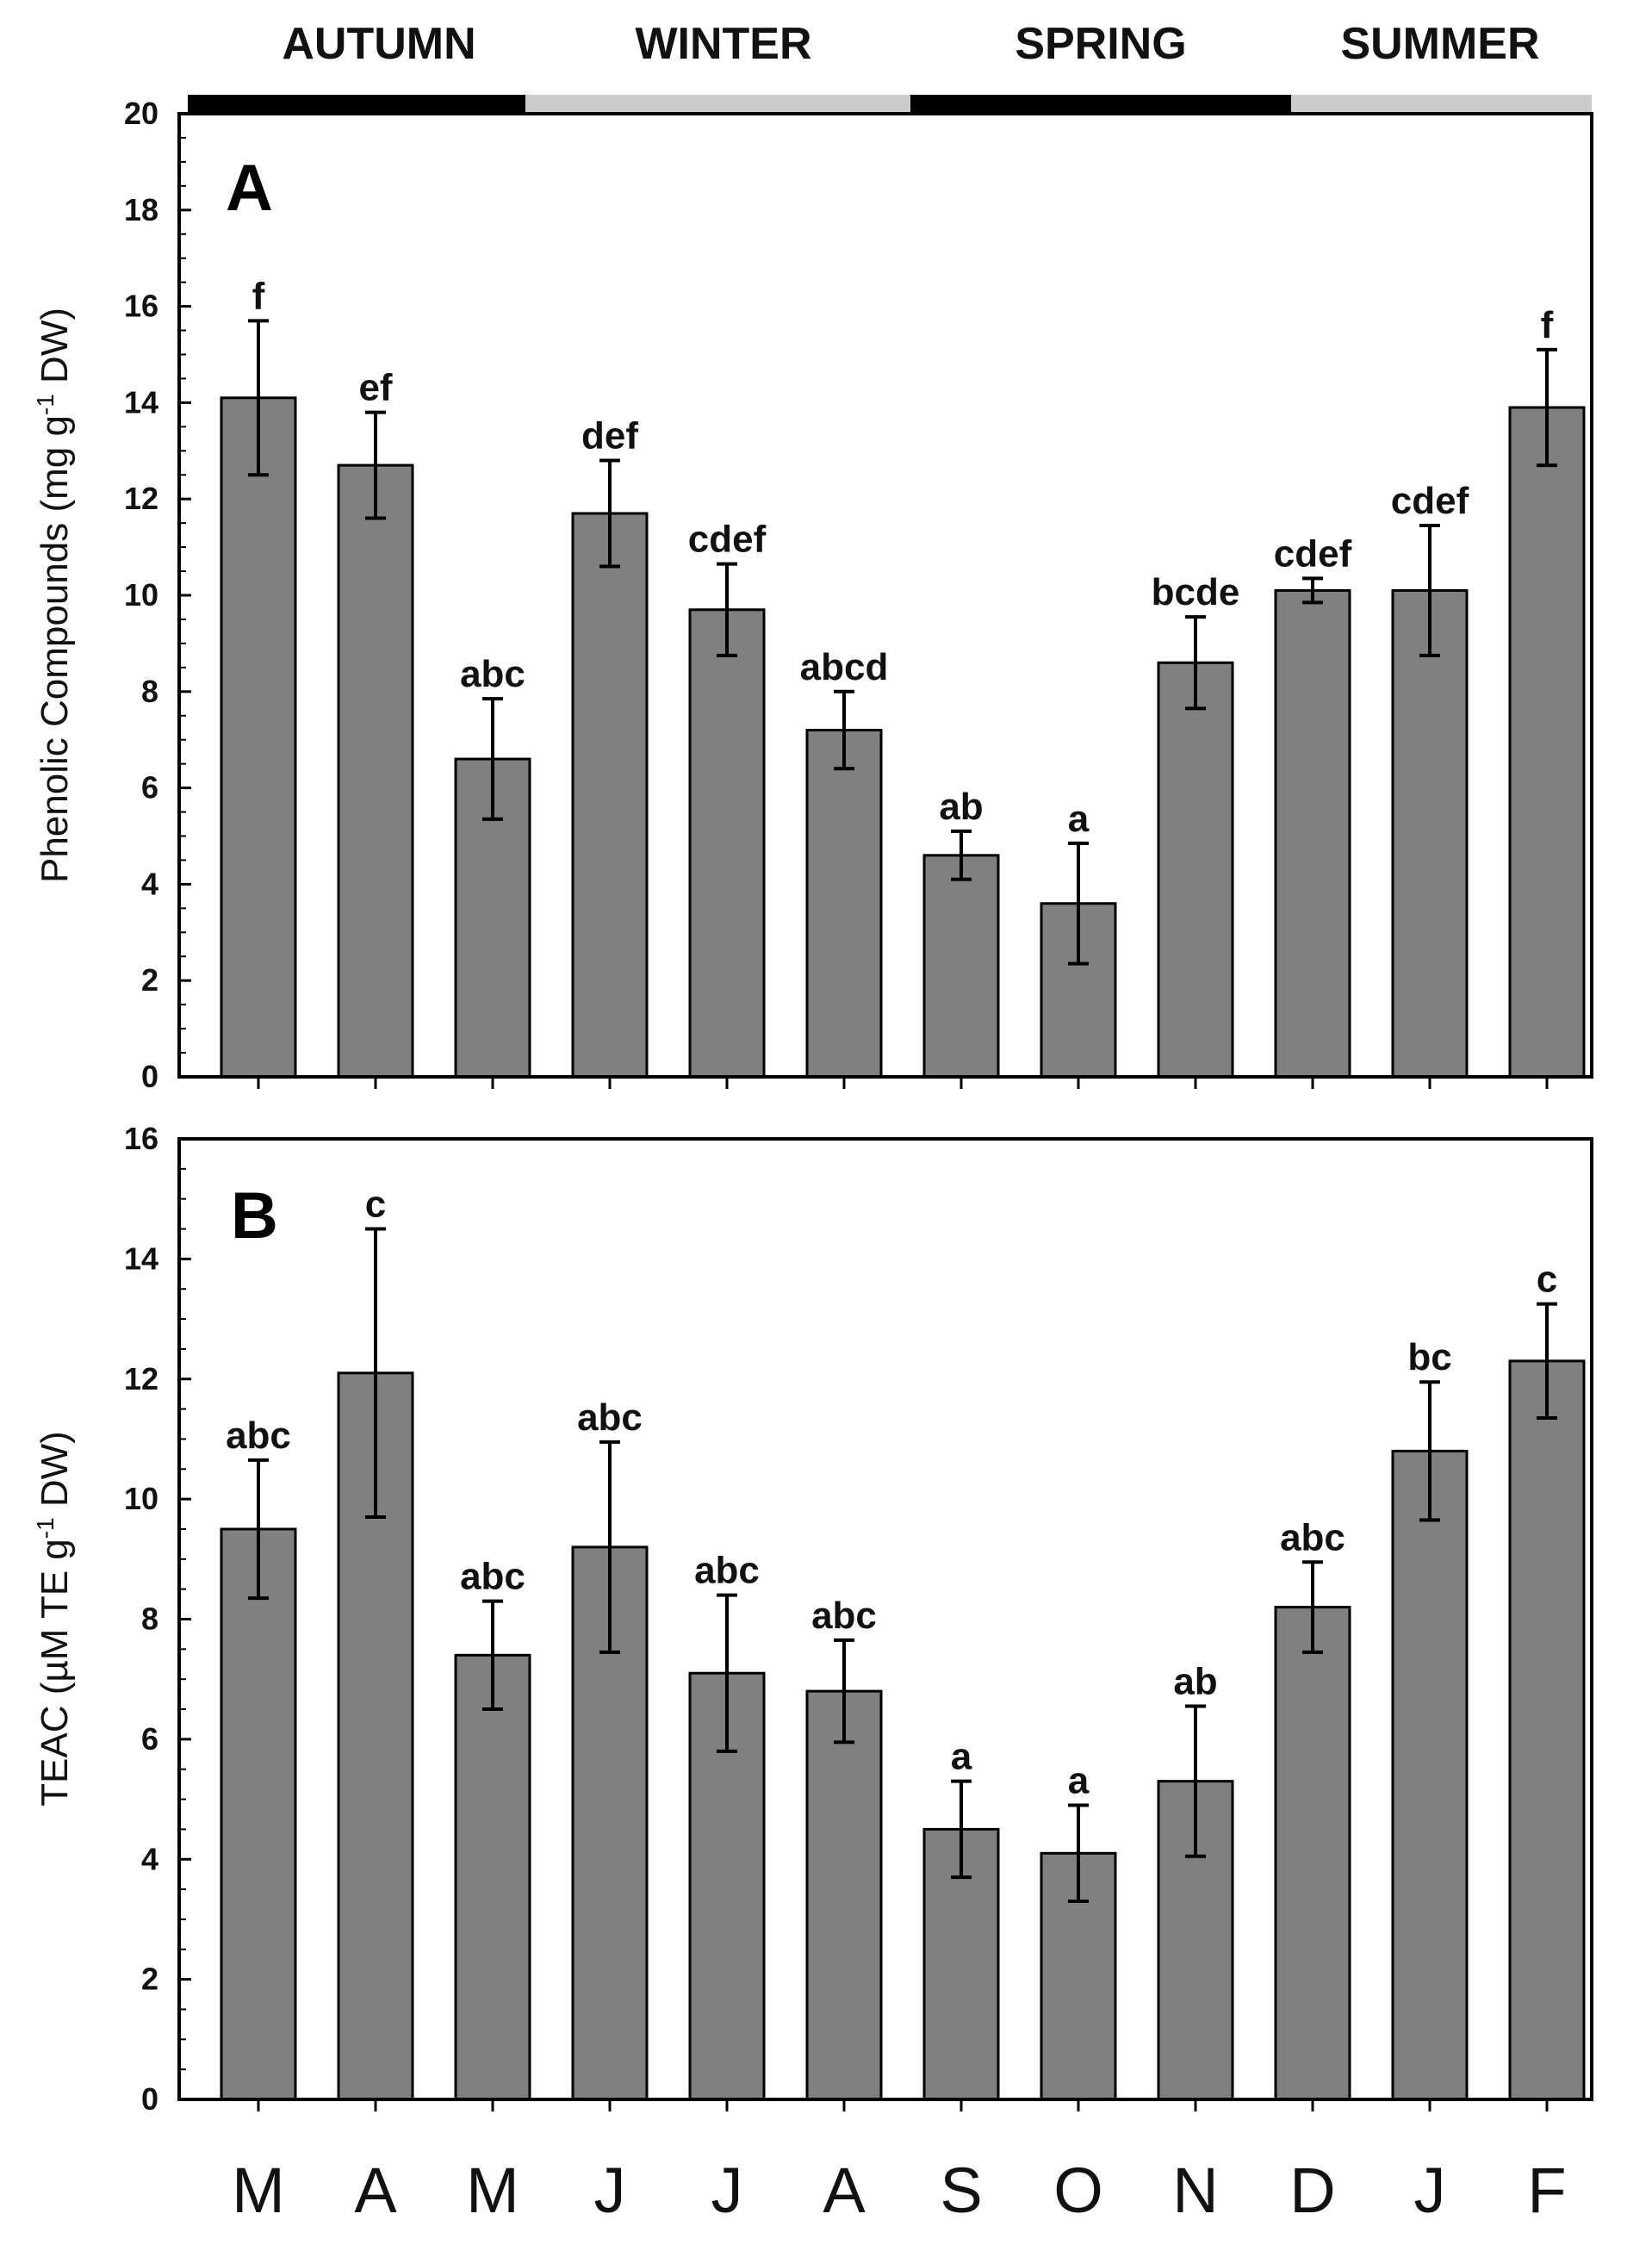 This screenshot has height=2245, width=1652. I want to click on panel-a-y-axis-title: Phenolic Compounds (mg g-1 DW), so click(54, 596).